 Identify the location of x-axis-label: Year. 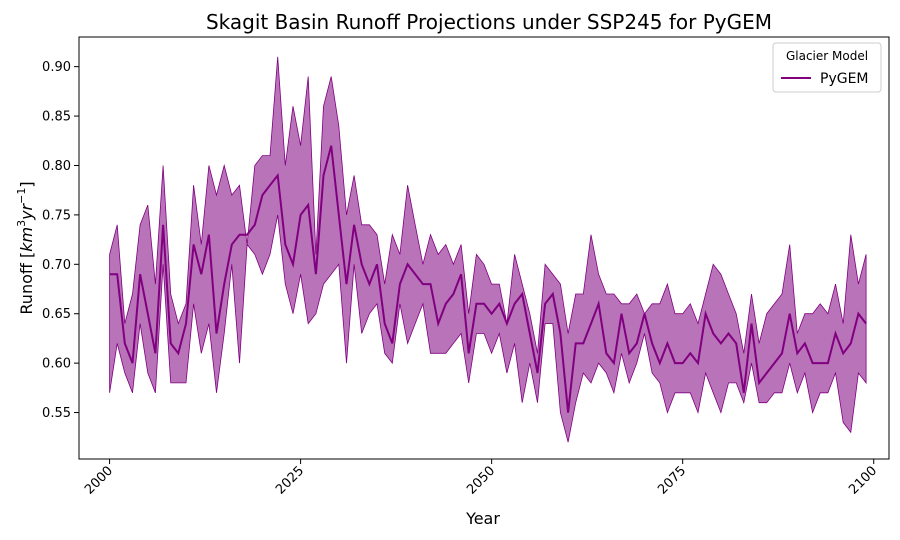
(482, 518).